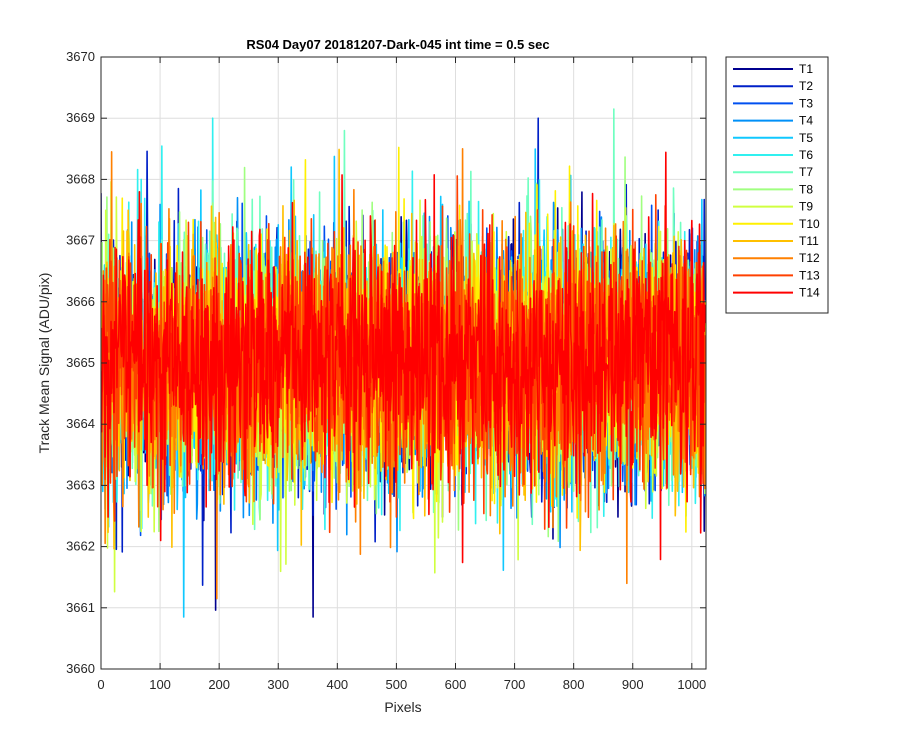  I want to click on legend-label-t11: T11, so click(809, 241).